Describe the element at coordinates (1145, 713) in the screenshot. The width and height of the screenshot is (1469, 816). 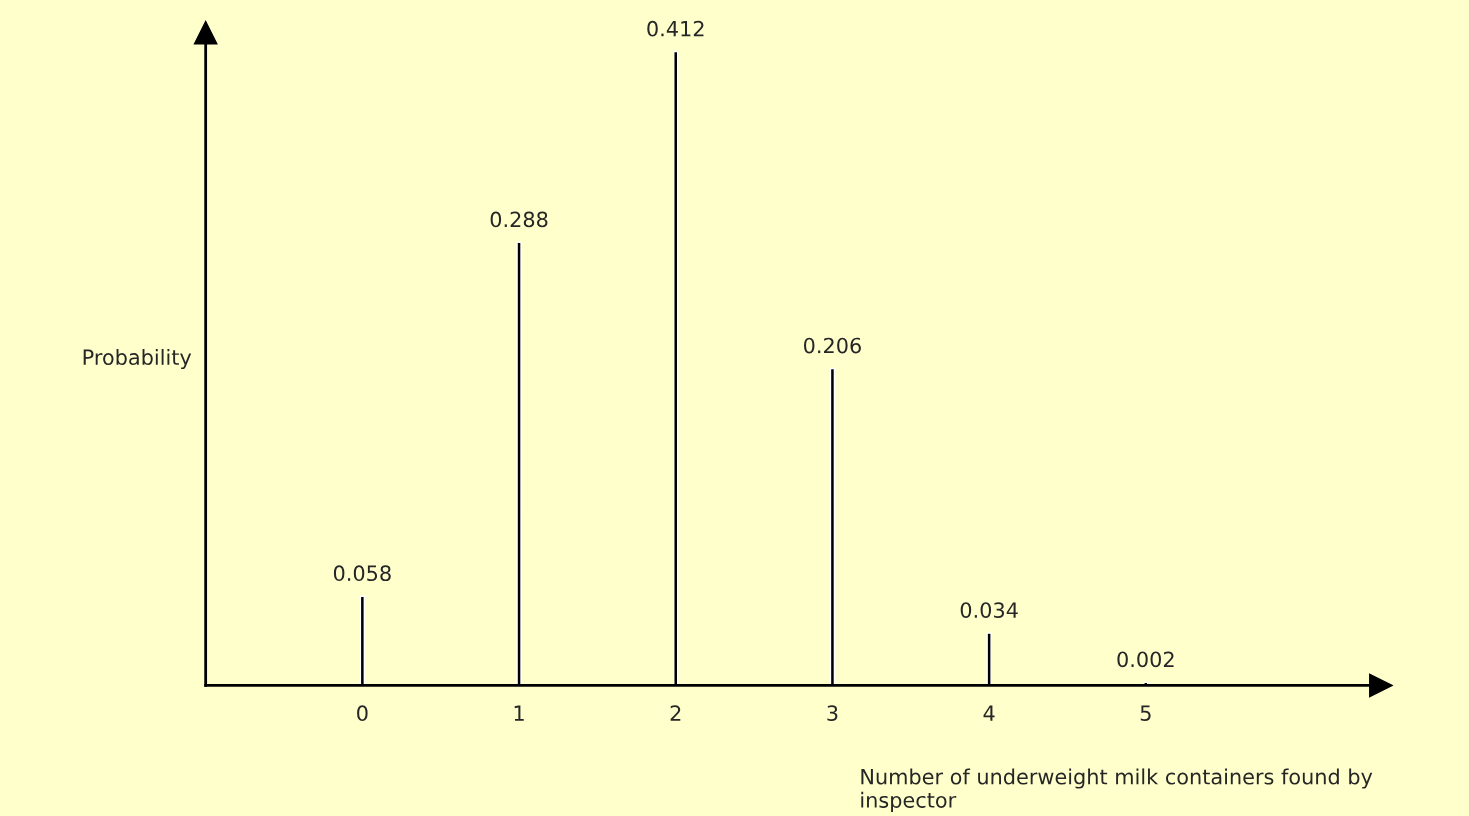
I see `x-tick-label: 5` at that location.